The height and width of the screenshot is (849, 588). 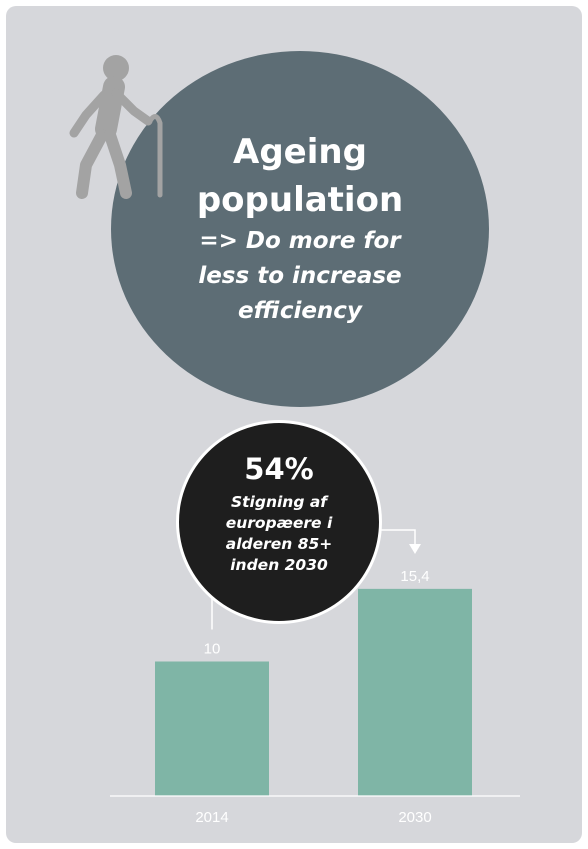 I want to click on elderly-person-icon, so click(x=116, y=127).